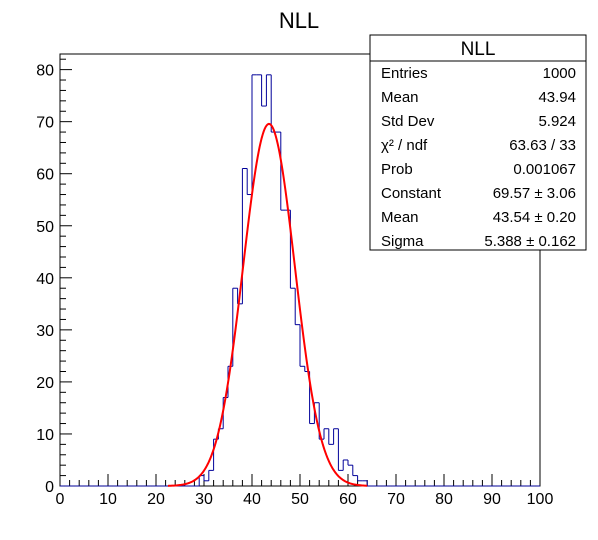 The height and width of the screenshot is (540, 598). Describe the element at coordinates (540, 499) in the screenshot. I see `x-tick-label: 100` at that location.